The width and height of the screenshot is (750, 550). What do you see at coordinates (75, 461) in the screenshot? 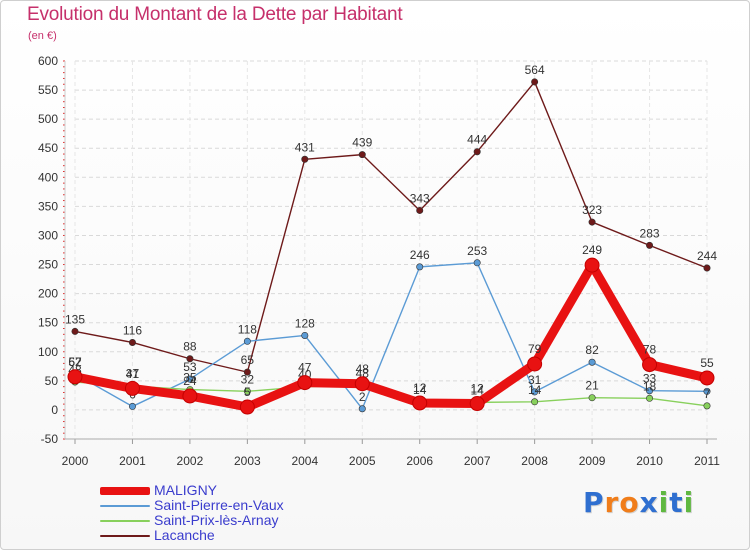
I see `x-tick-label: 2000` at bounding box center [75, 461].